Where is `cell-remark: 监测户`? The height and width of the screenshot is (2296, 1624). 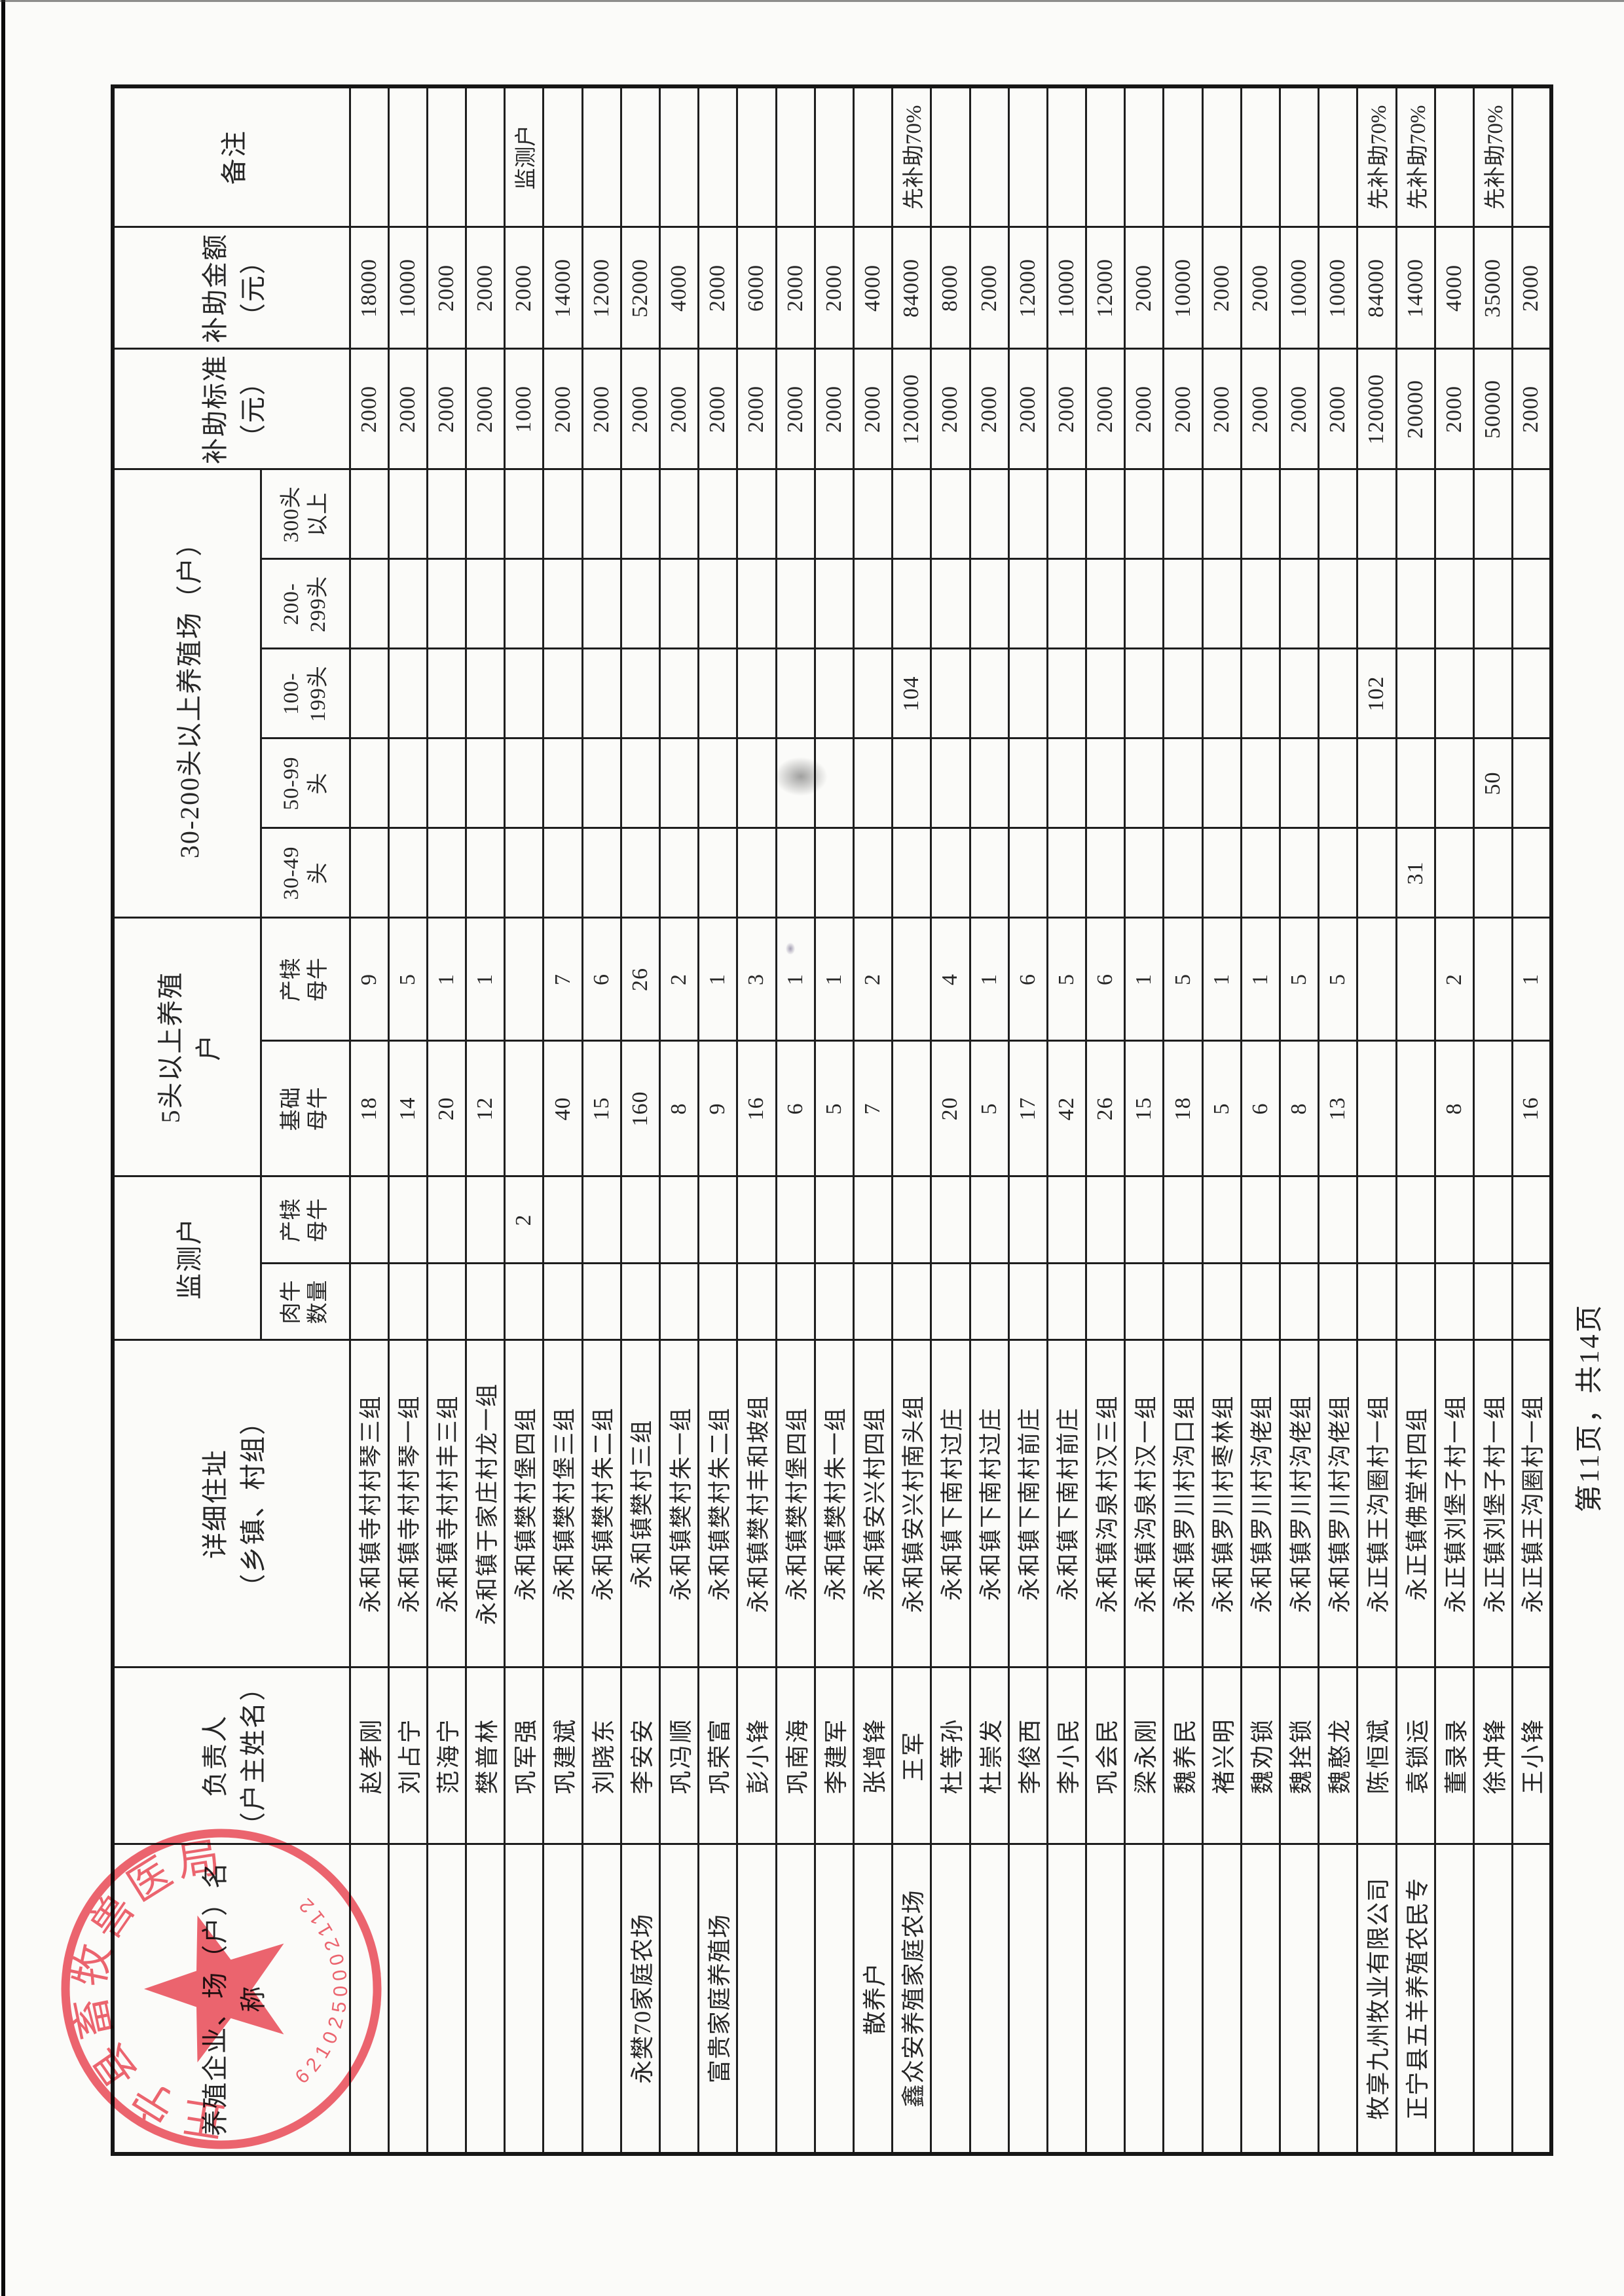
cell-remark: 监测户 is located at coordinates (524, 156).